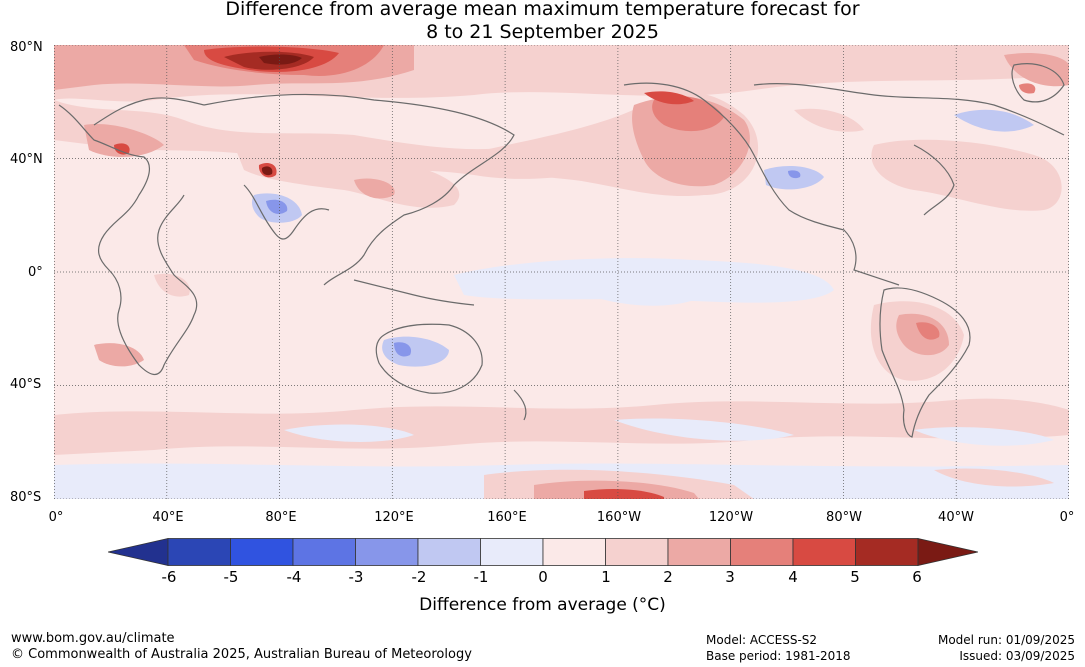 The width and height of the screenshot is (1085, 667). I want to click on lon-label-120w: 120°W, so click(731, 517).